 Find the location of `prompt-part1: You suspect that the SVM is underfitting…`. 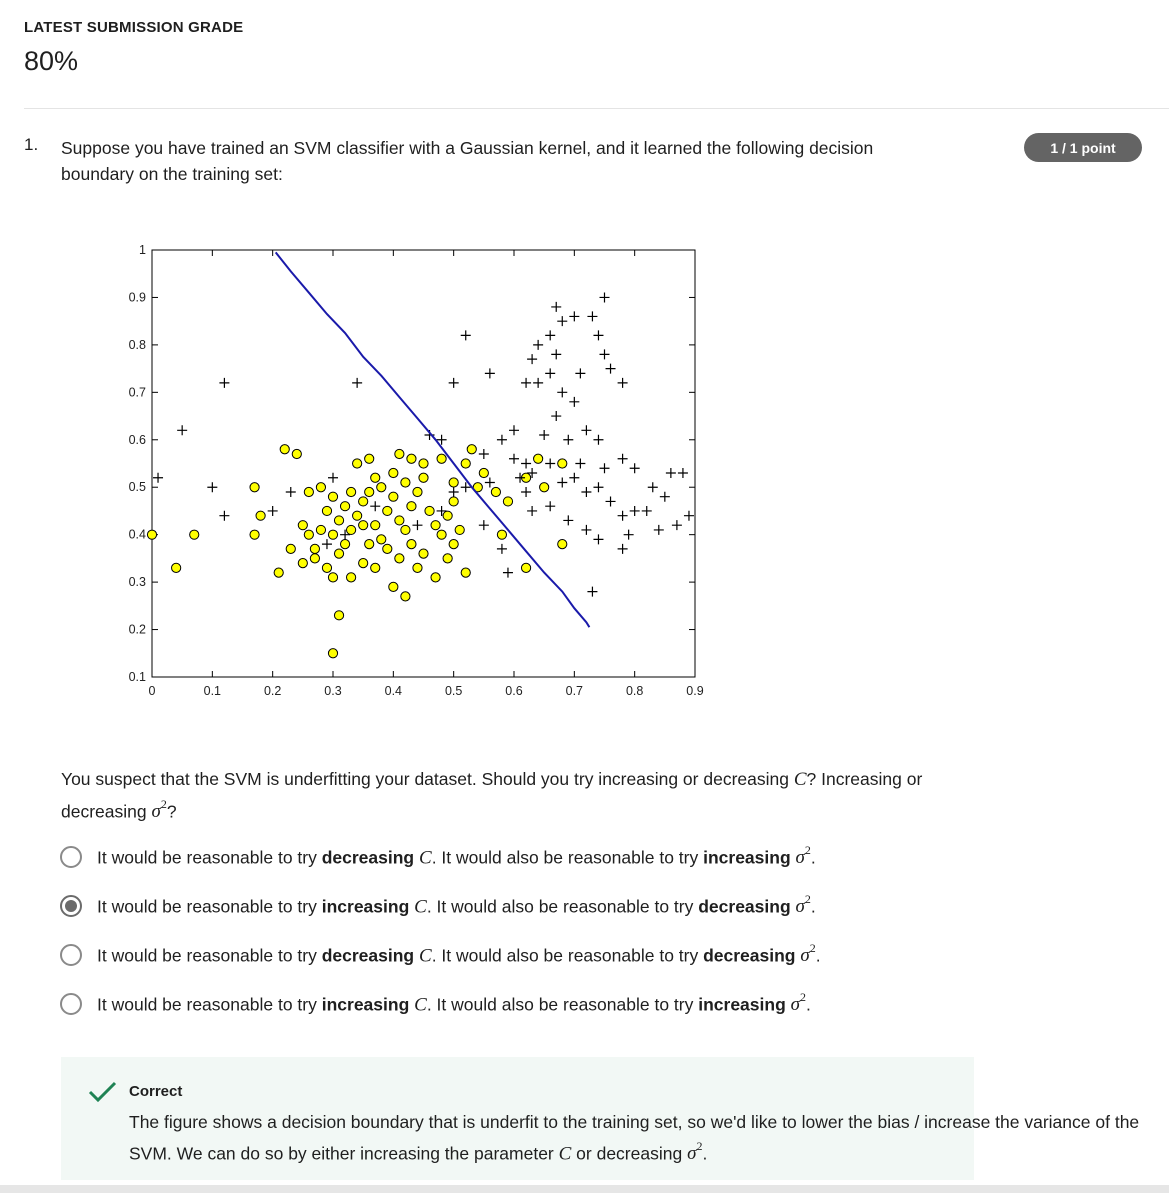

prompt-part1: You suspect that the SVM is underfitting… is located at coordinates (427, 779).